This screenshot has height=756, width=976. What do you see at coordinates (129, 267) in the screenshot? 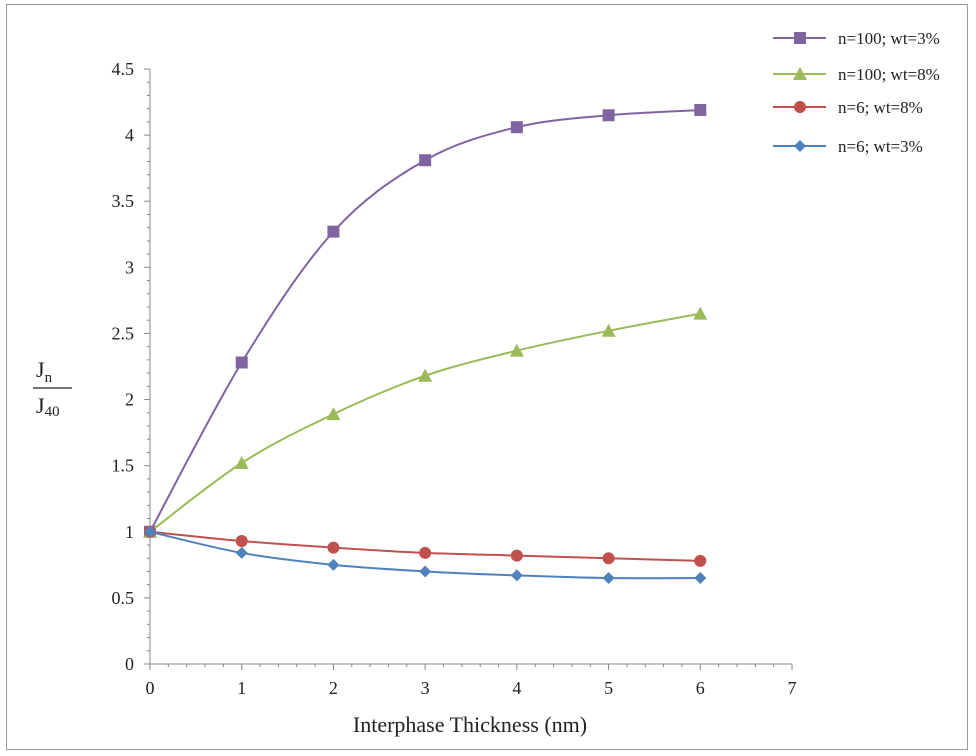
I see `y-tick-label: 3` at bounding box center [129, 267].